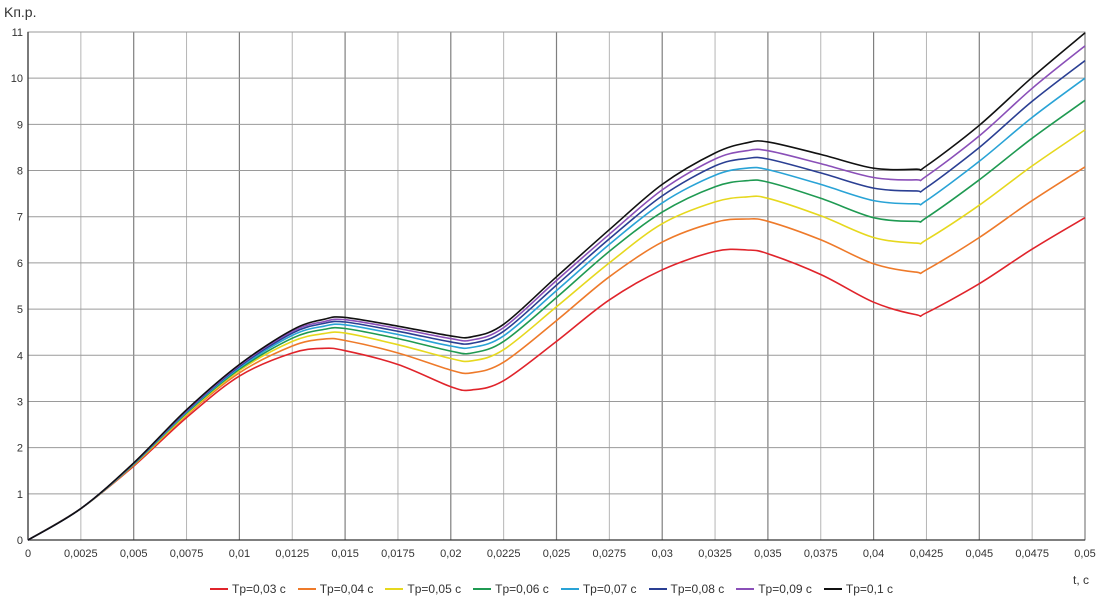 This screenshot has height=607, width=1102. I want to click on x-tick-label: 0,0275, so click(610, 554).